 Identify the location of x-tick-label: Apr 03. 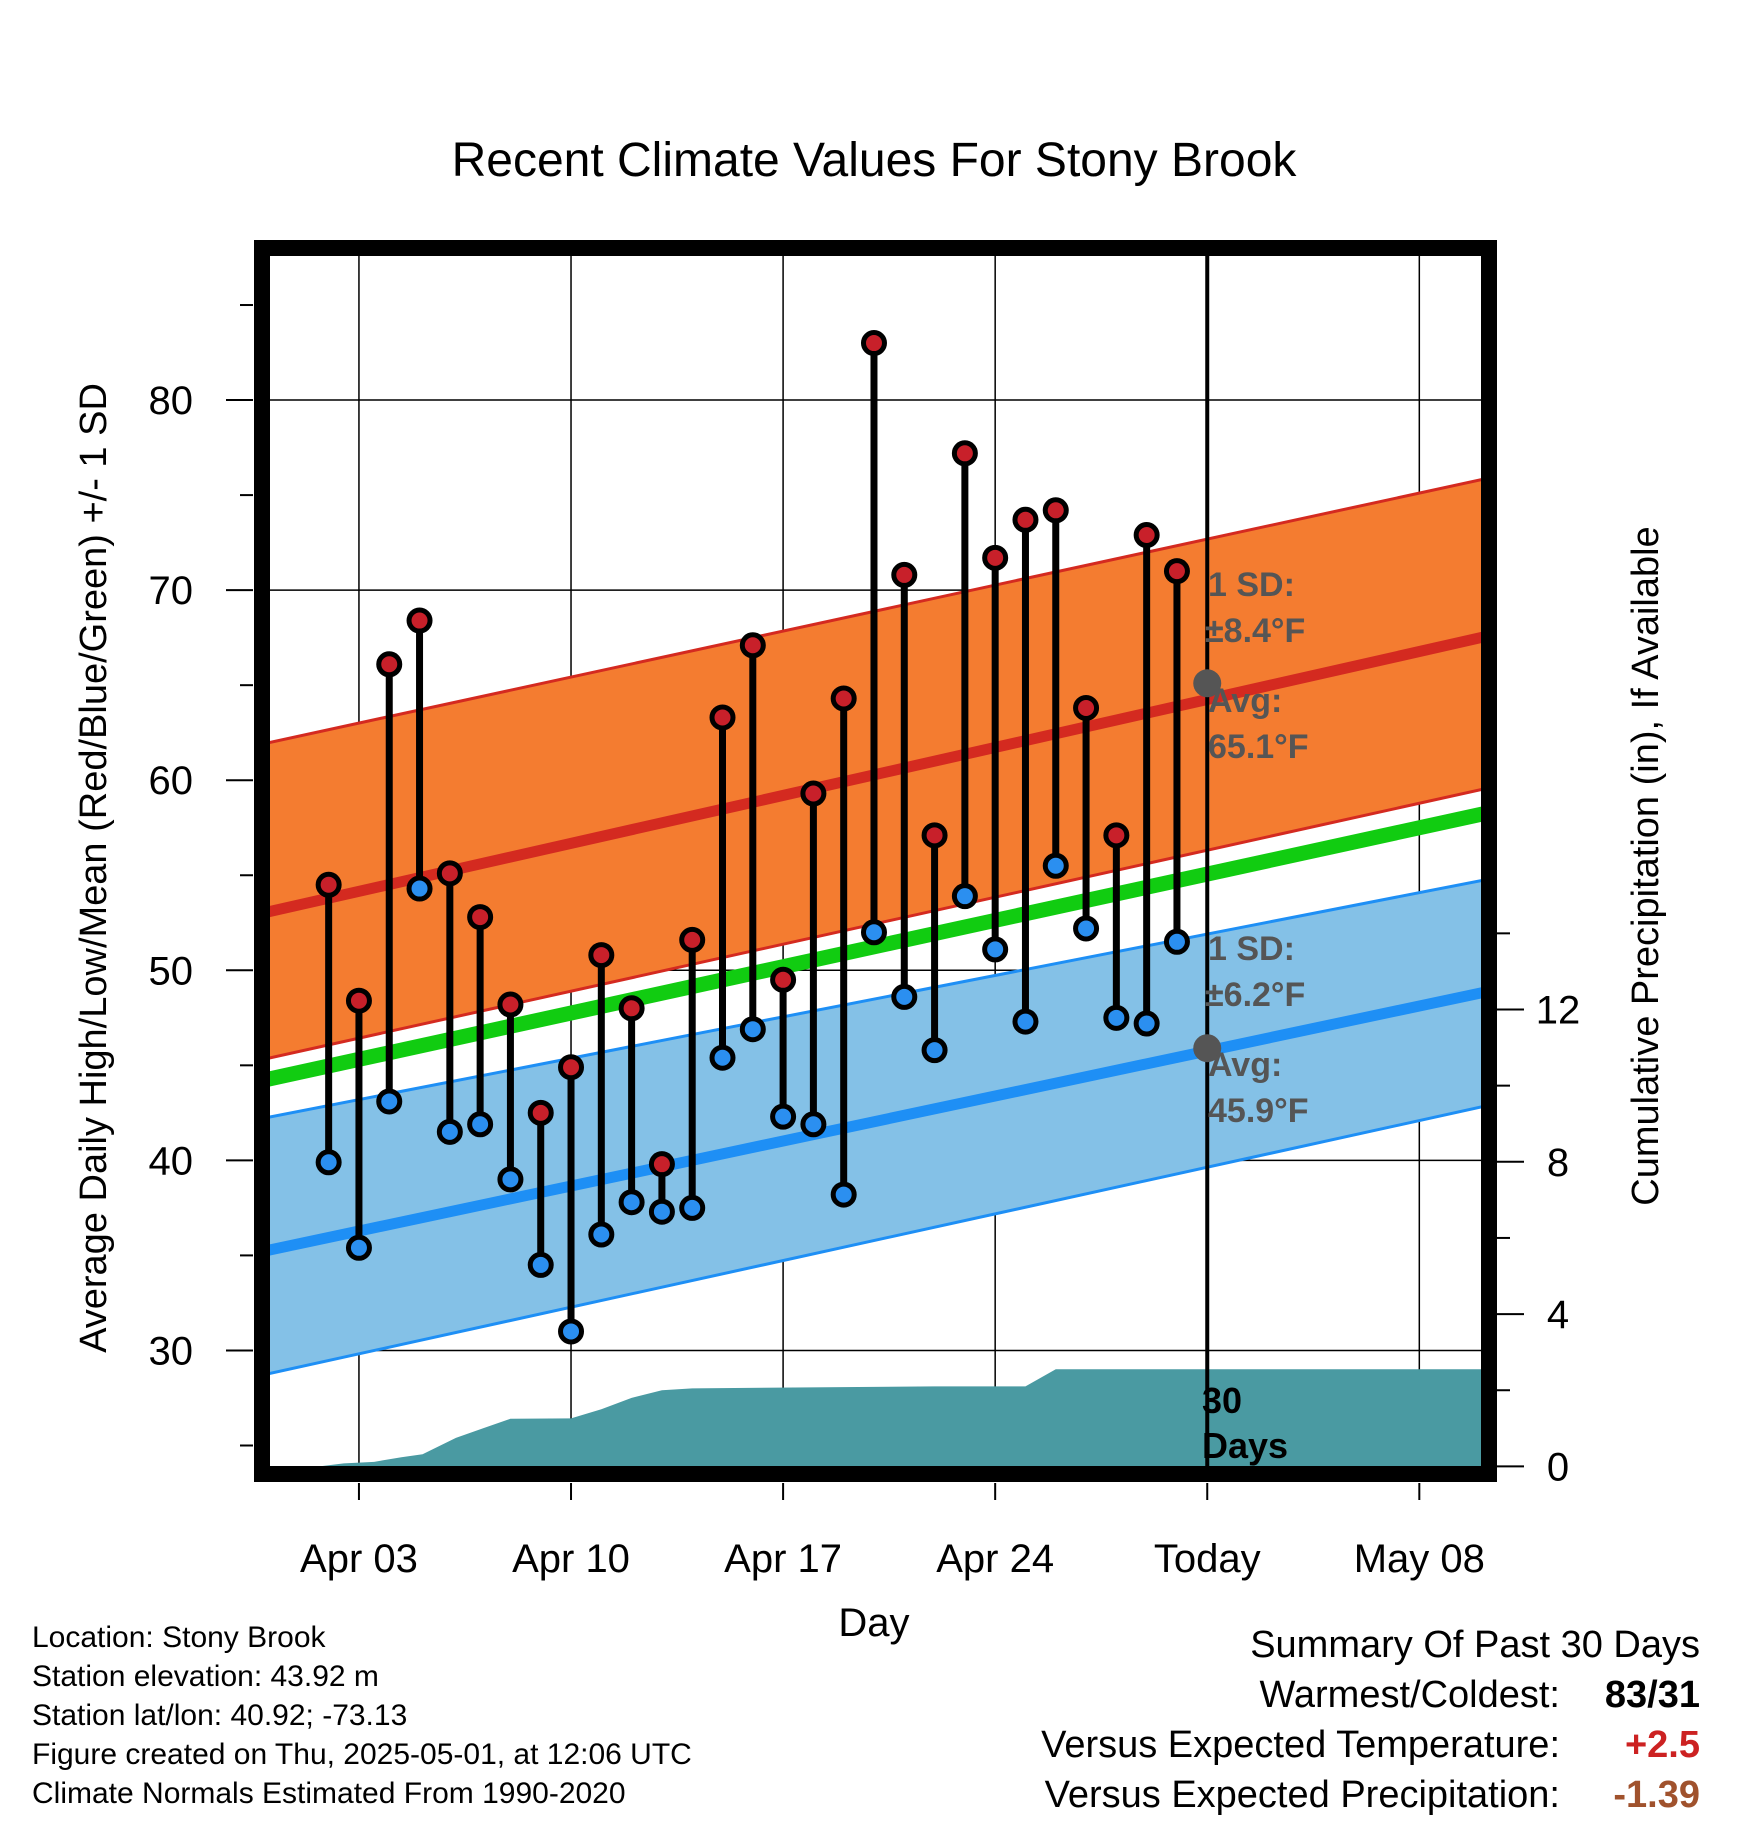
(359, 1559).